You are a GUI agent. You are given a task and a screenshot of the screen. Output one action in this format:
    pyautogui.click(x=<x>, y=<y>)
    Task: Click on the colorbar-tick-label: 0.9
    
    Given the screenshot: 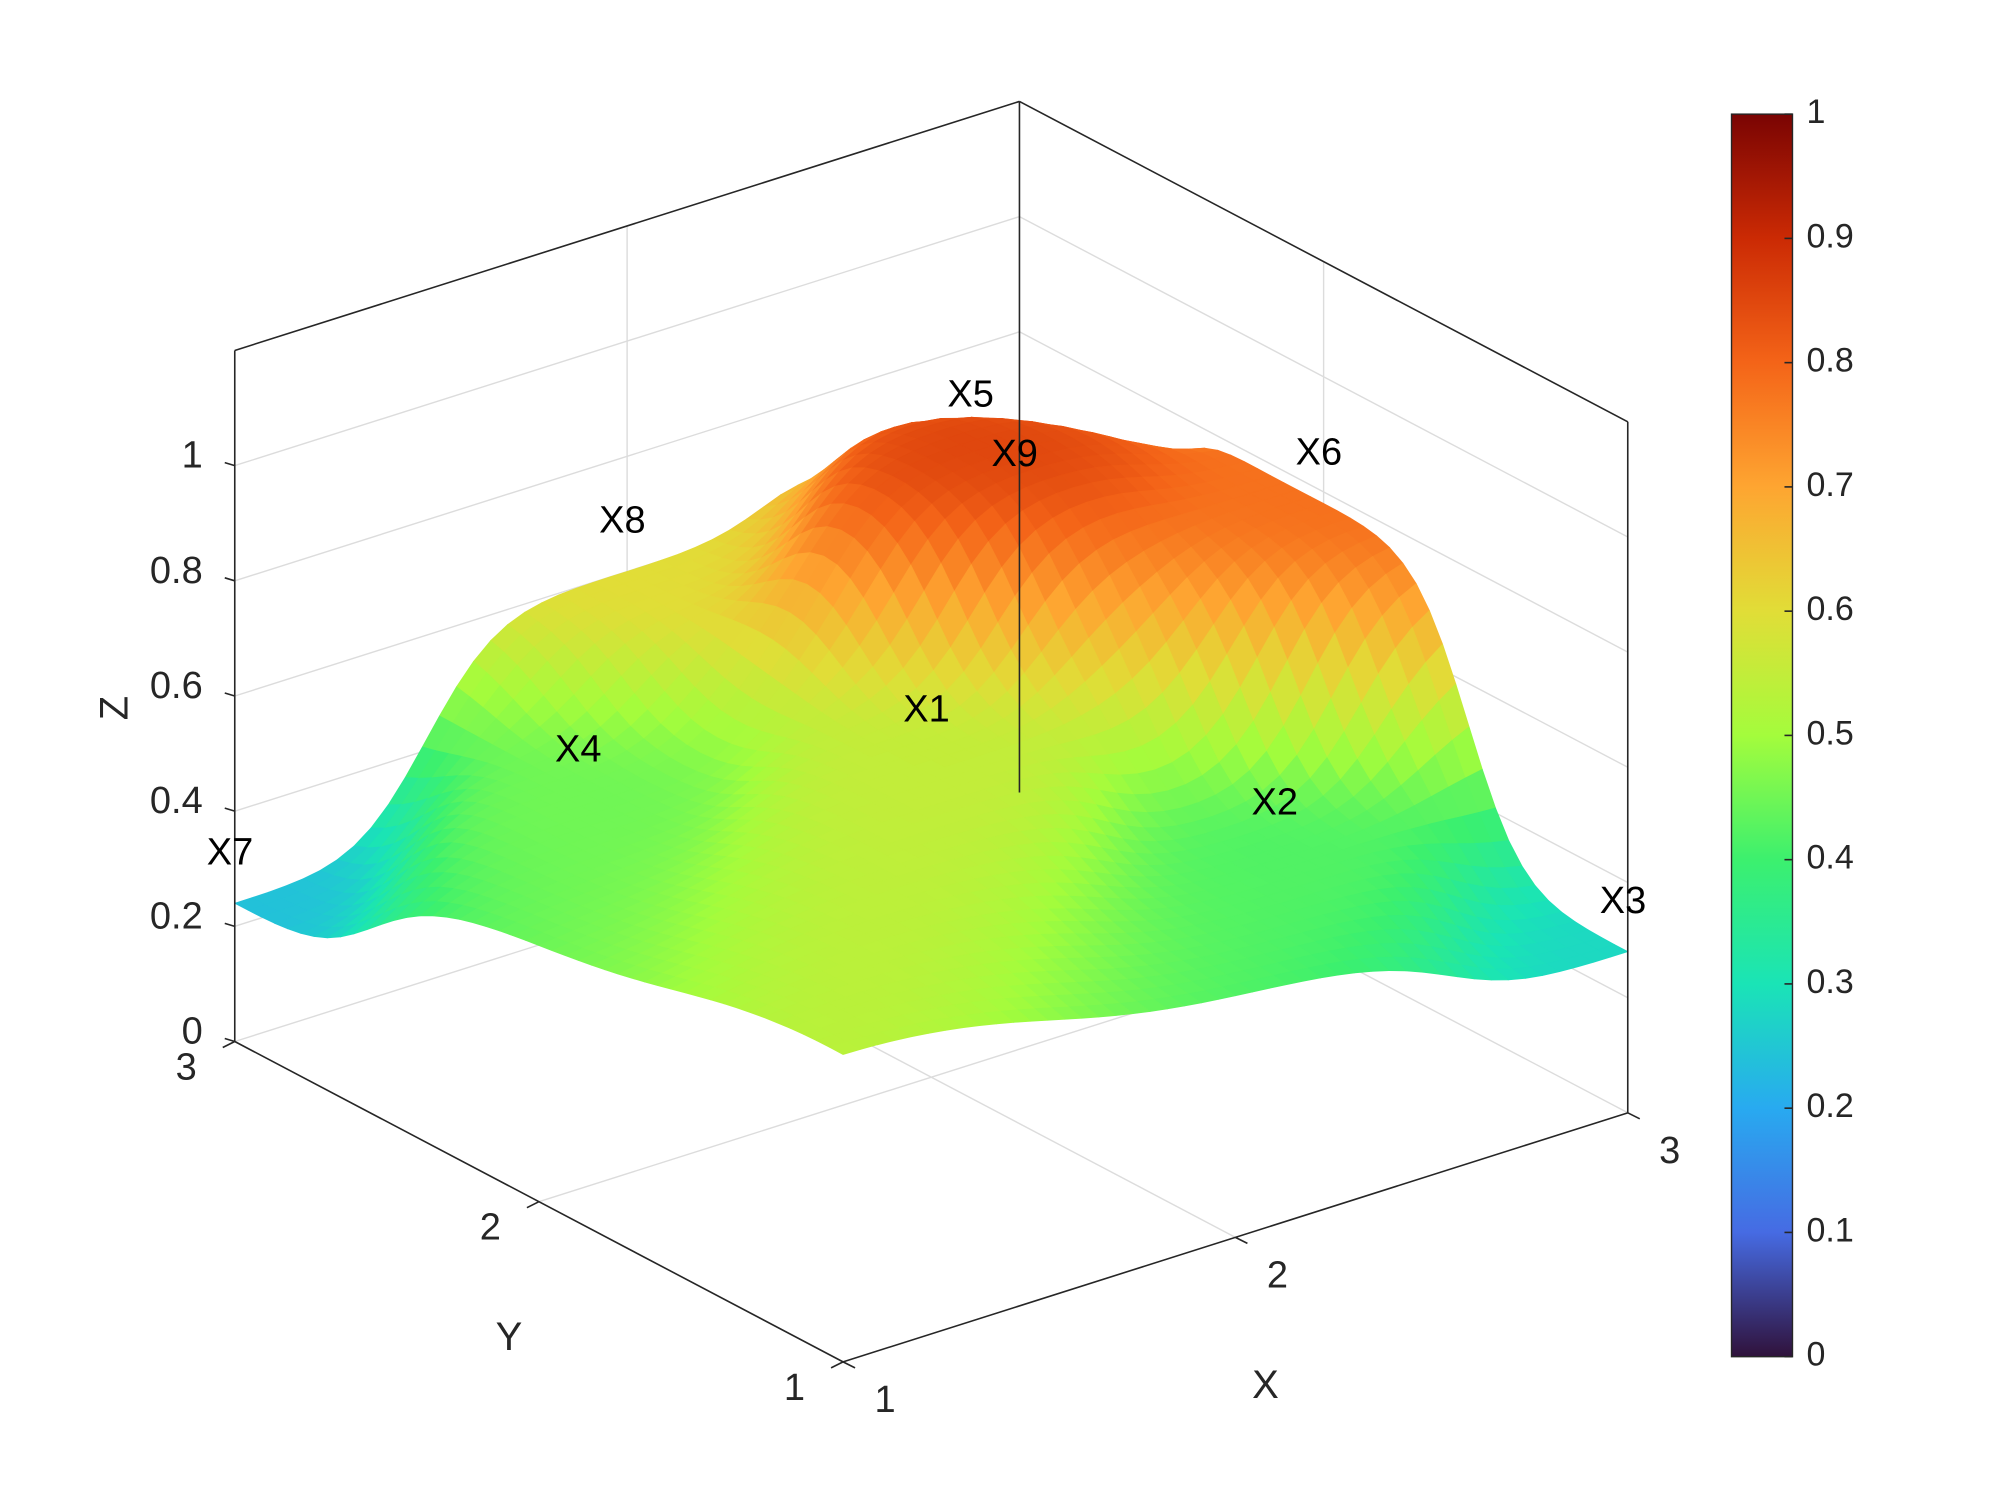 What is the action you would take?
    pyautogui.click(x=1829, y=236)
    